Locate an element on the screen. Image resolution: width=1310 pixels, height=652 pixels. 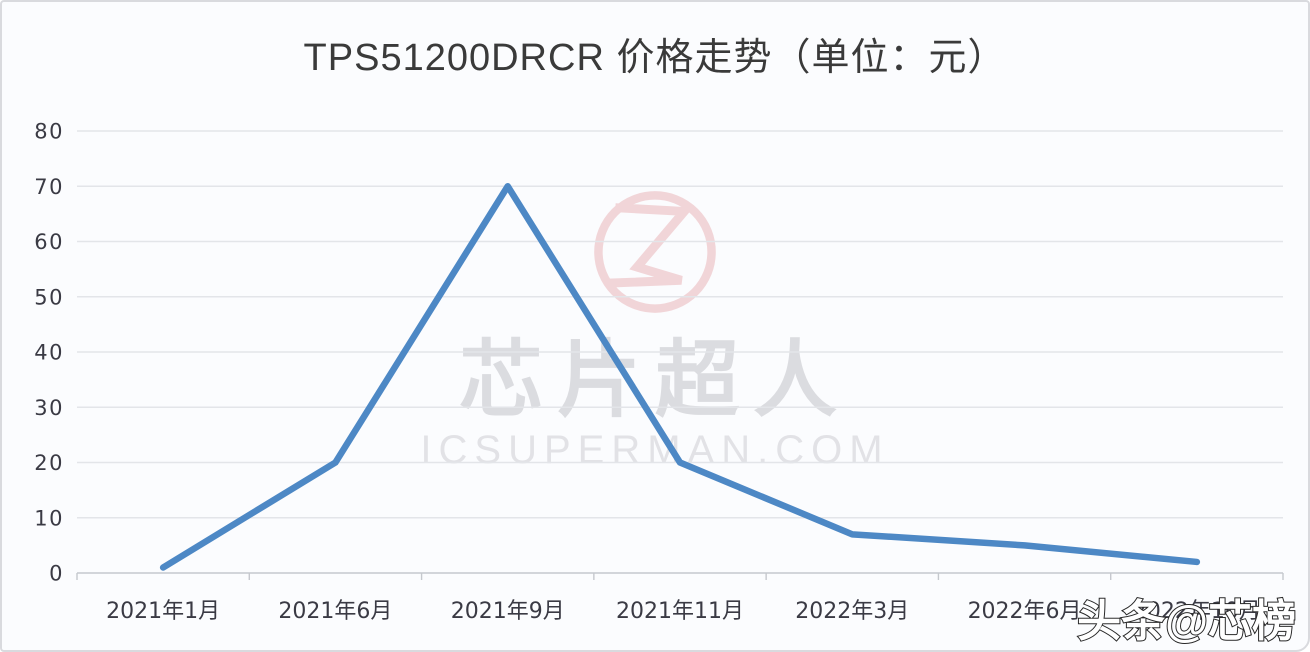
y-tick-label: 10 is located at coordinates (49, 518).